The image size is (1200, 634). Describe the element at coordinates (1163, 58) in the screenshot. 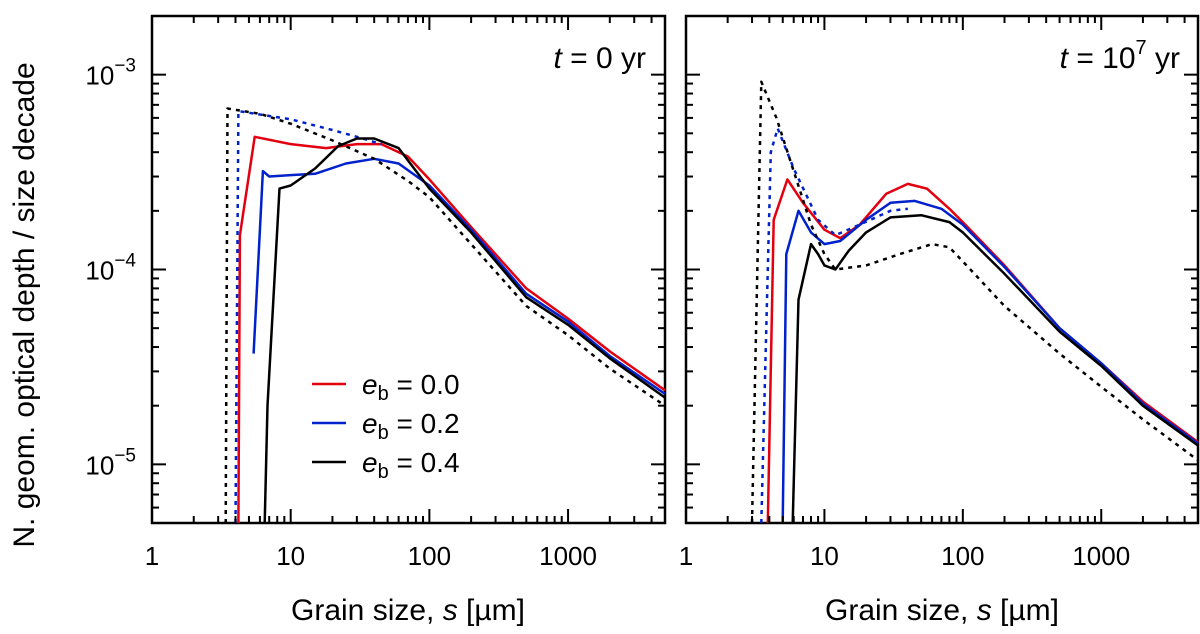

I see `title-suffix: yr` at that location.